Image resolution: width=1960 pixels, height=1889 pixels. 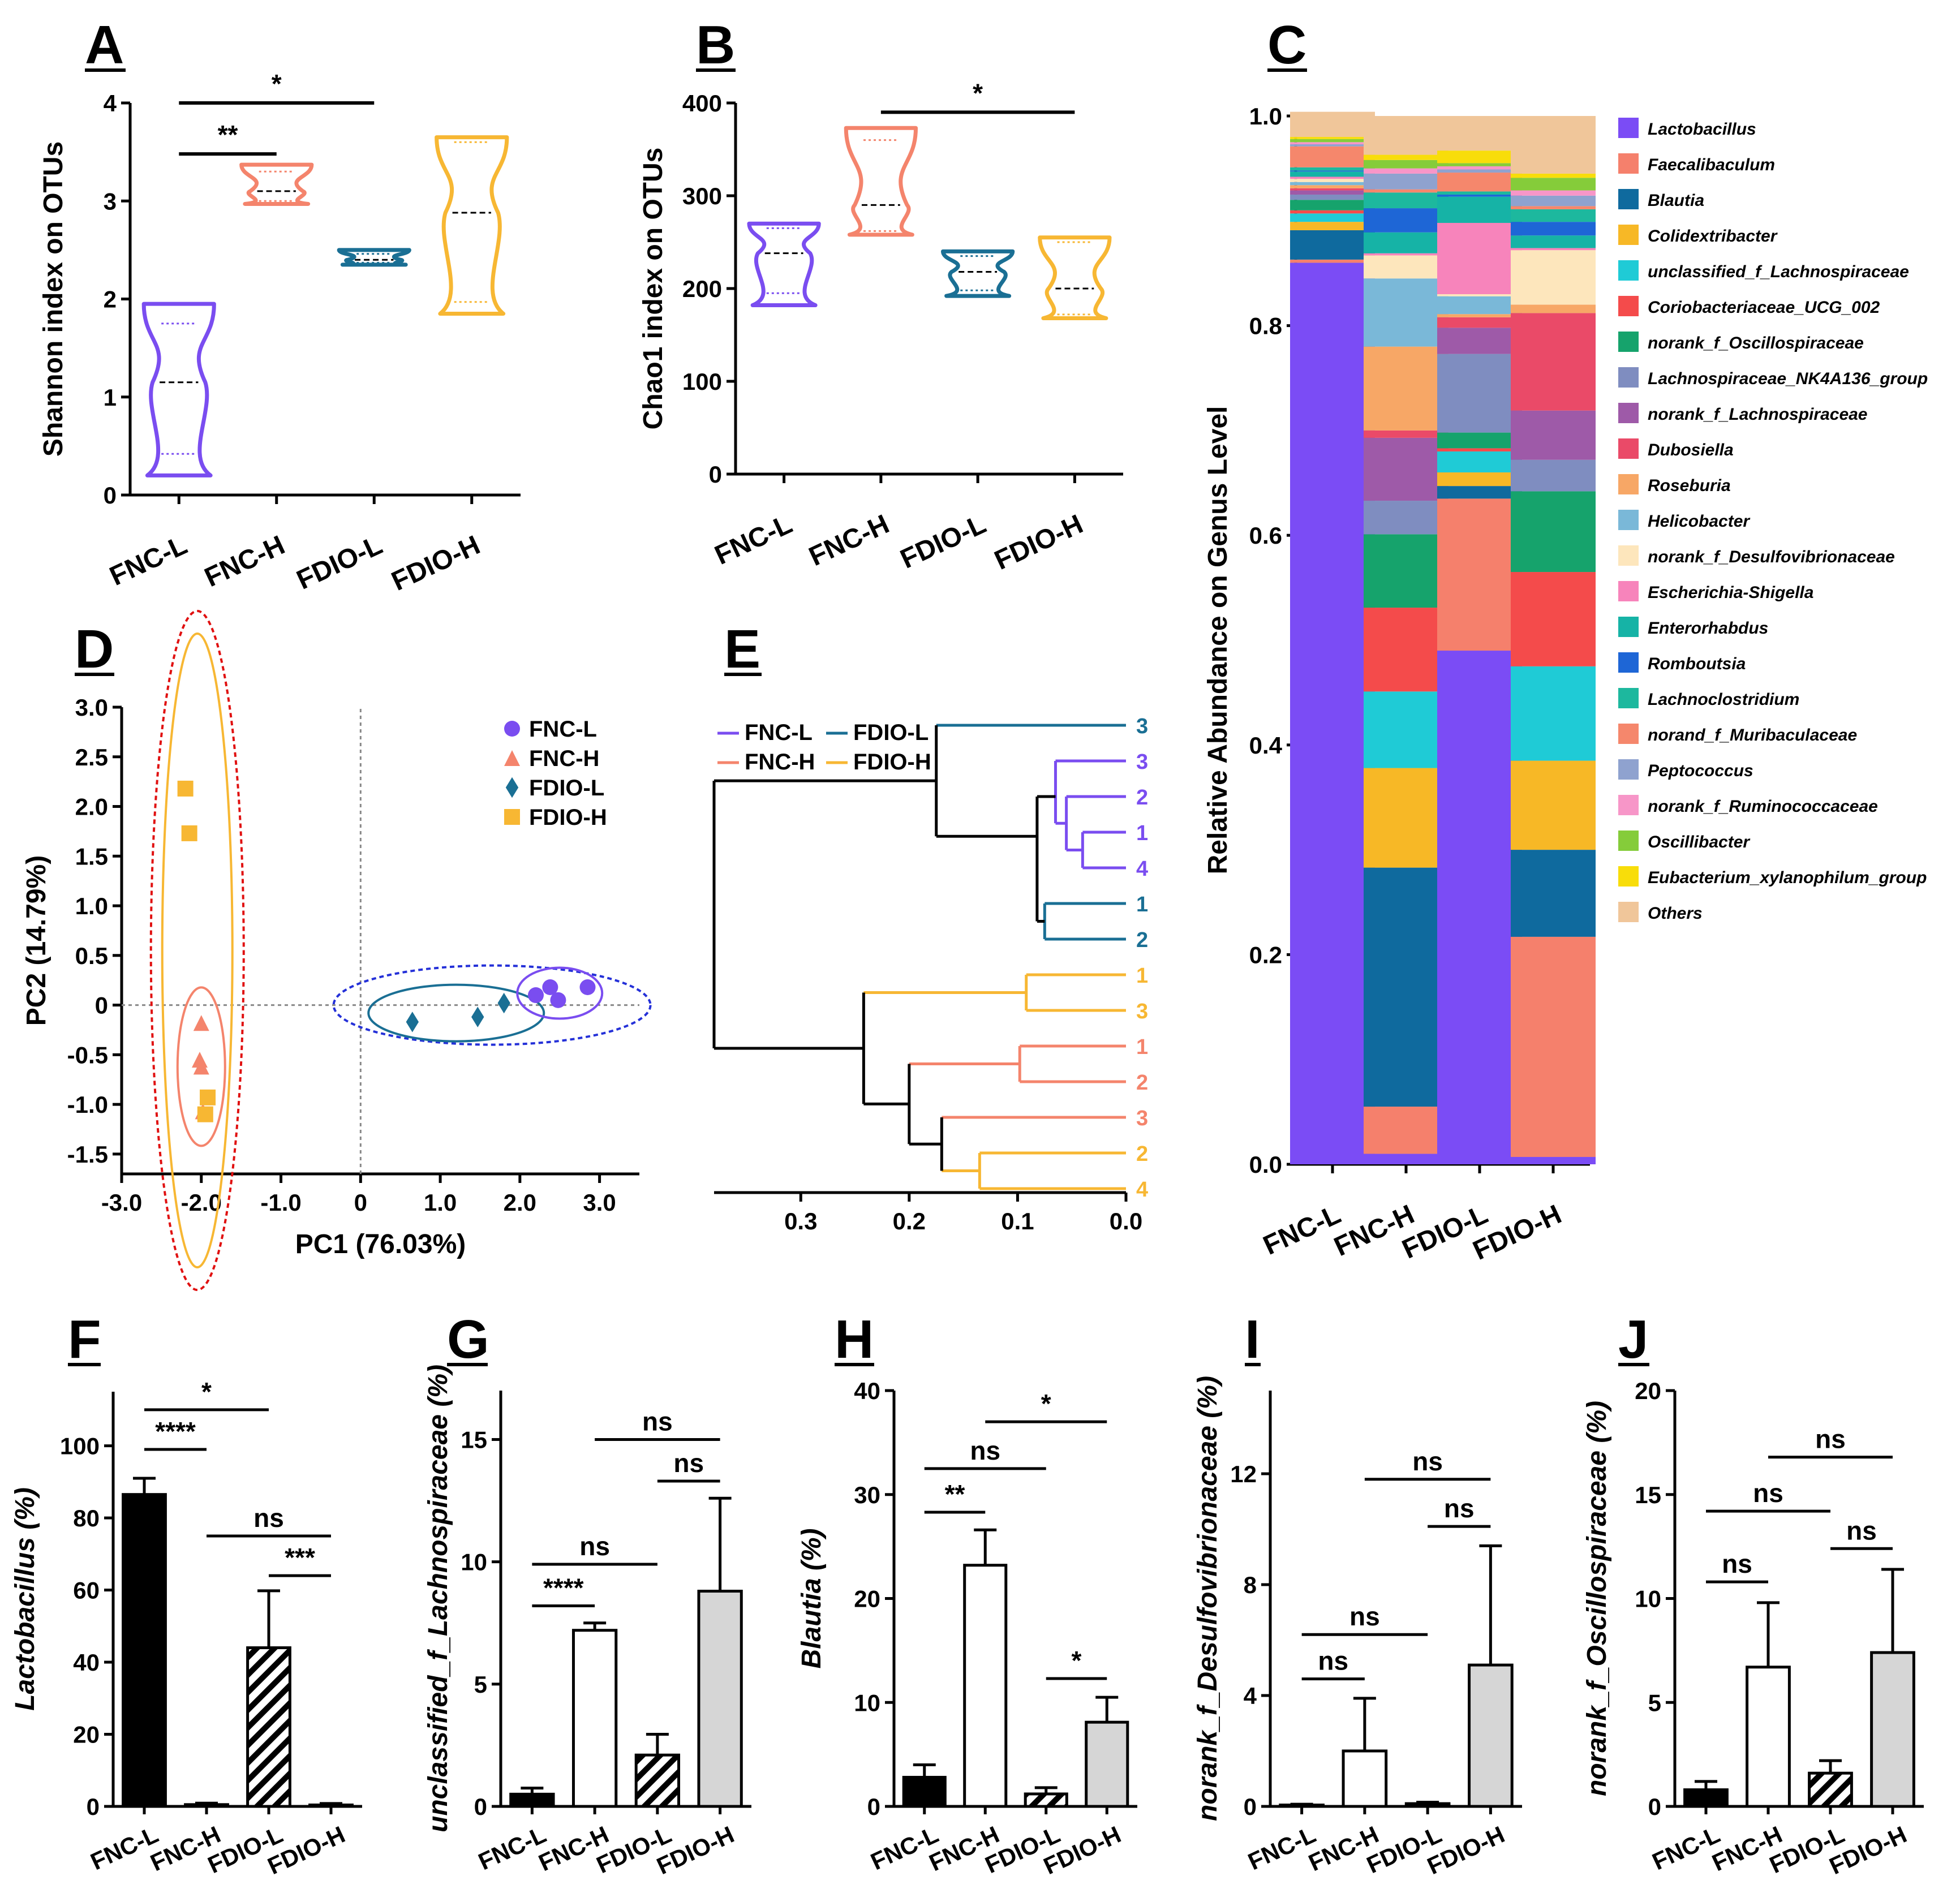 I want to click on panelH-y-tick-label: 40, so click(x=867, y=1391).